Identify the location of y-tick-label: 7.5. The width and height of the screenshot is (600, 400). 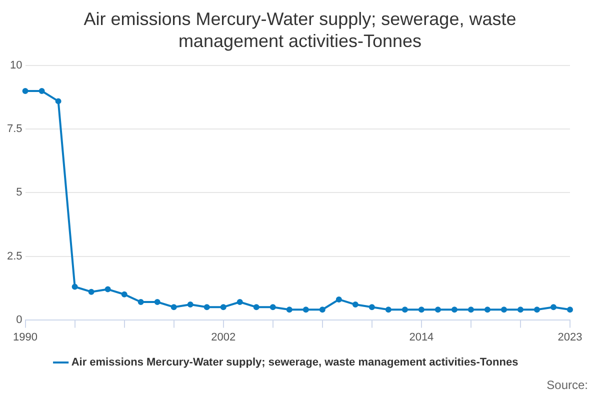
(14, 129).